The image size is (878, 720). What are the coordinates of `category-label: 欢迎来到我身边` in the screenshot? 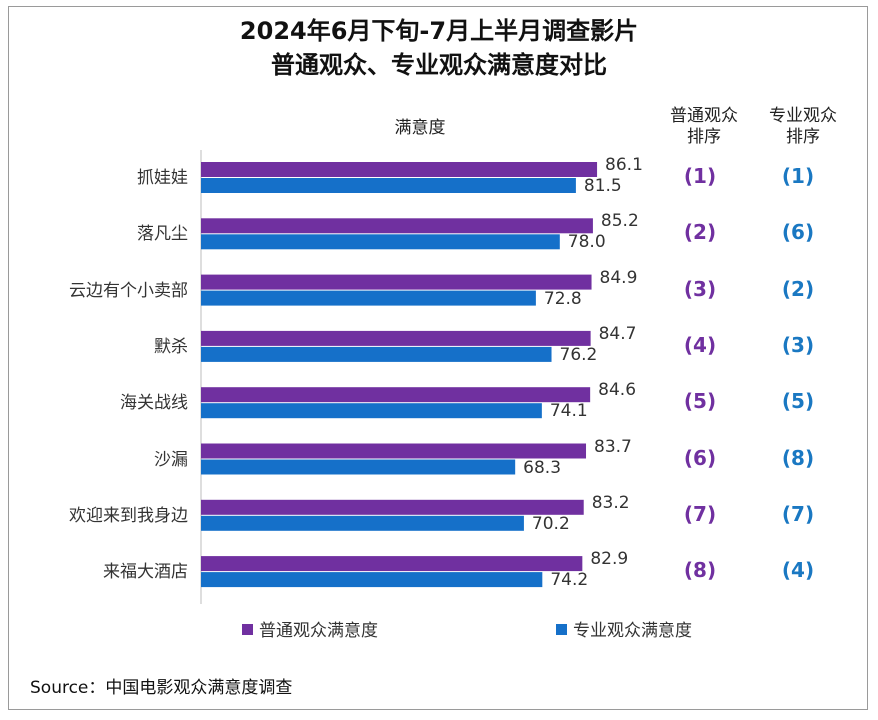 It's located at (128, 515).